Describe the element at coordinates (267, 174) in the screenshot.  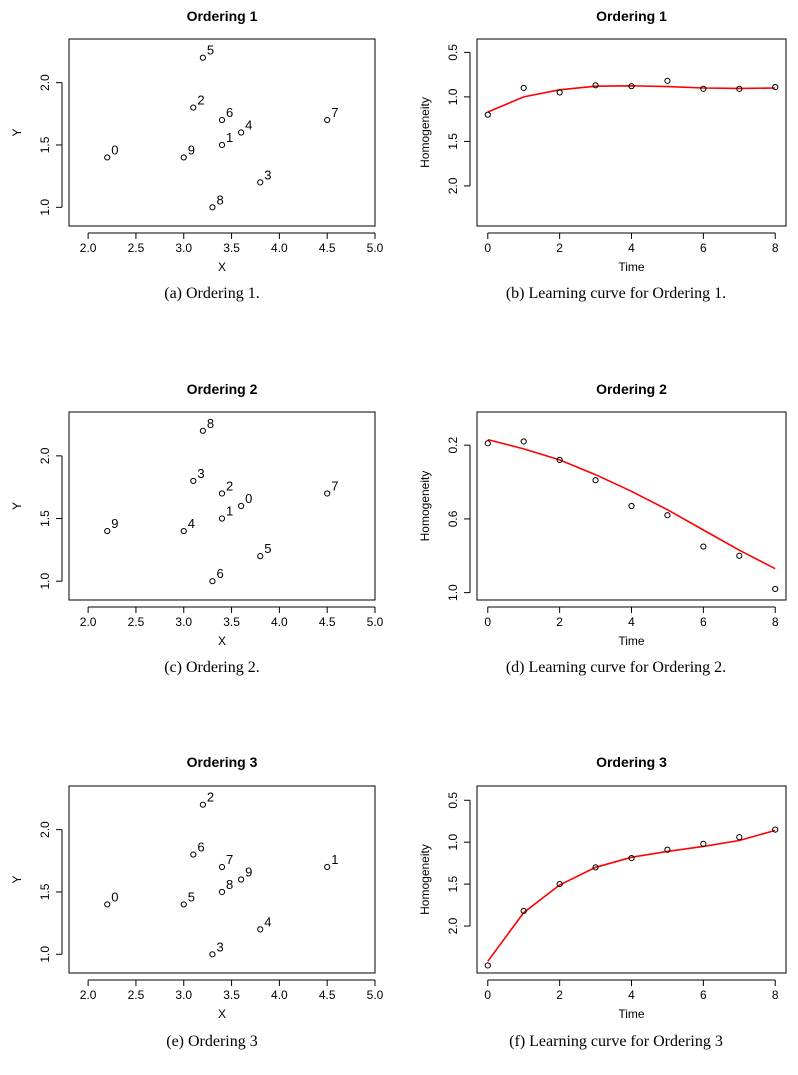
I see `point-label: 3` at that location.